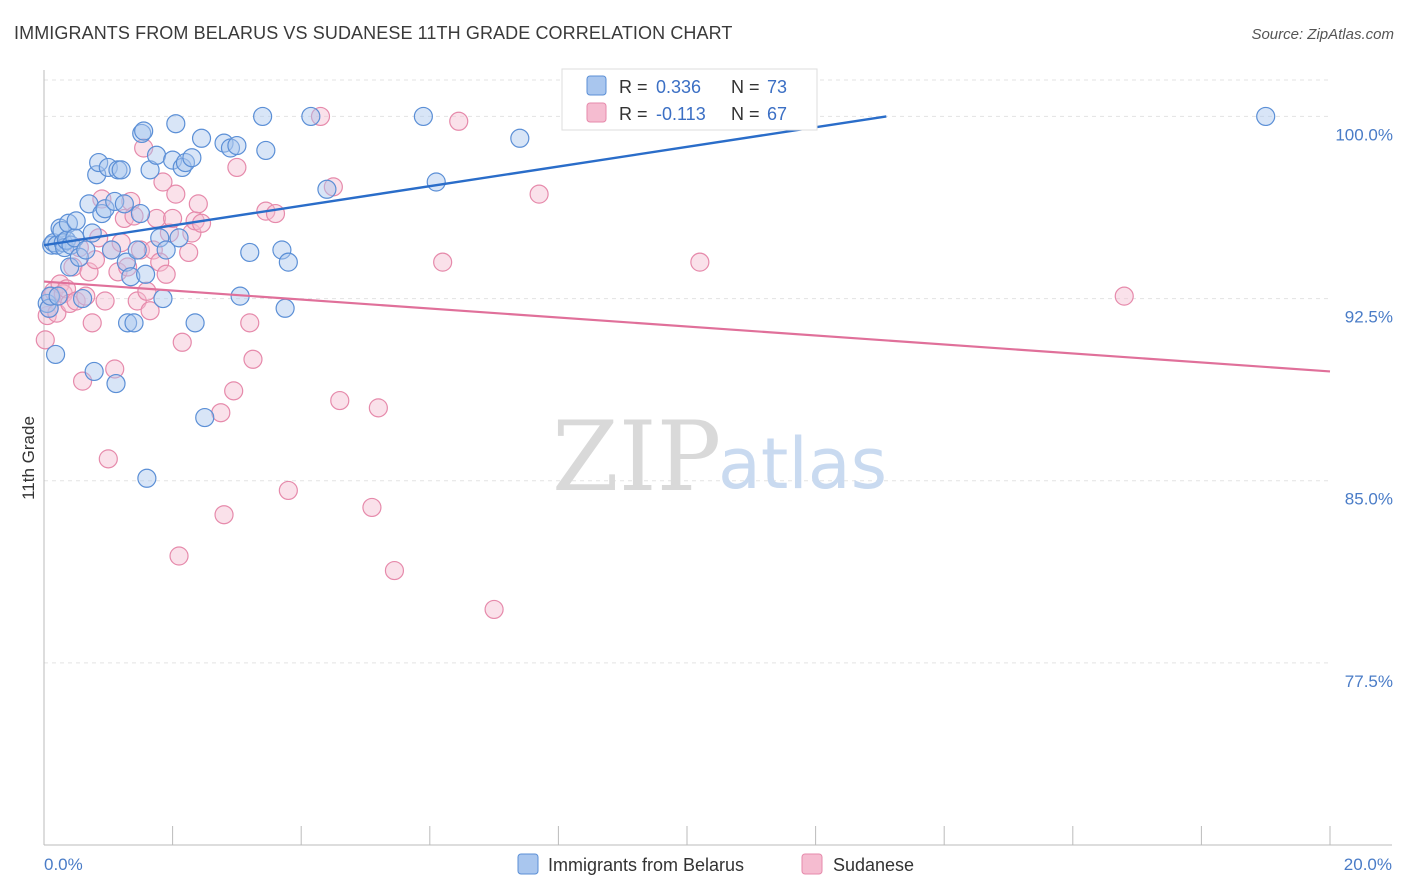 The image size is (1406, 892). I want to click on watermark-atlas: atlas, so click(802, 464).